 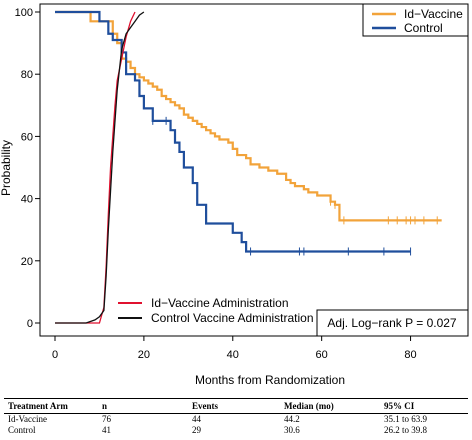 I want to click on cell-ci: 35.1 to 63.9, so click(x=406, y=419).